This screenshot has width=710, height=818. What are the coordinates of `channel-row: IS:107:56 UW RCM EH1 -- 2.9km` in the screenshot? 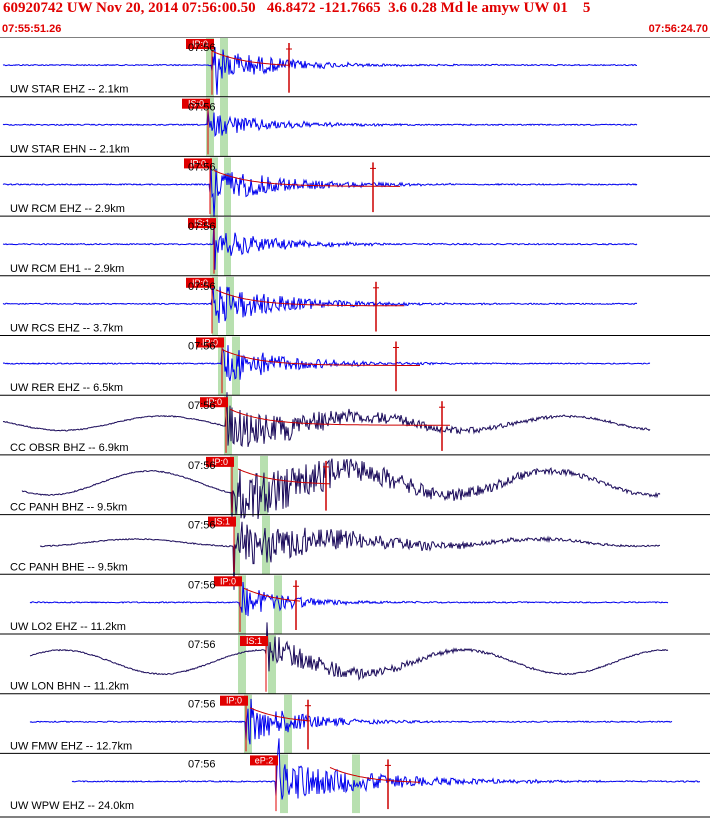 It's located at (355, 245).